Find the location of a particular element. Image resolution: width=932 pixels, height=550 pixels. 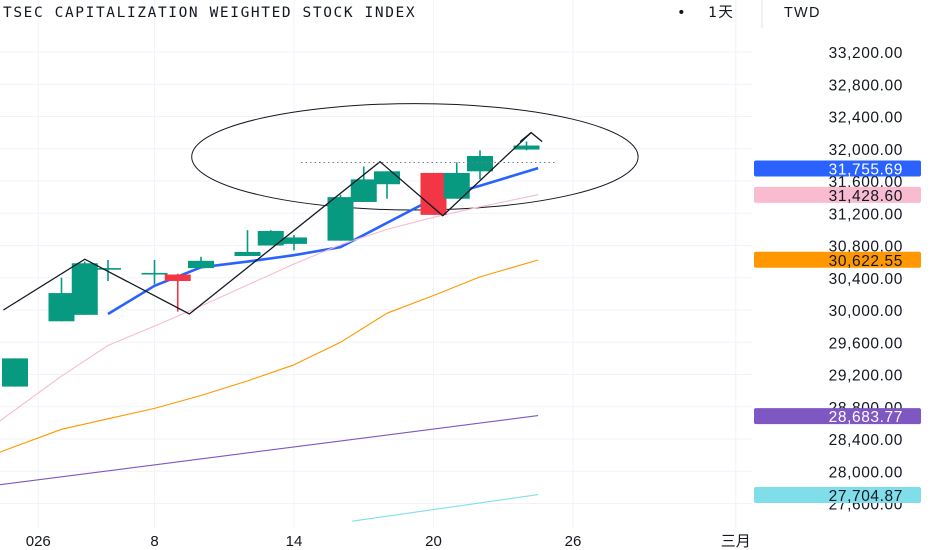

x-tick-label: 26 is located at coordinates (573, 541).